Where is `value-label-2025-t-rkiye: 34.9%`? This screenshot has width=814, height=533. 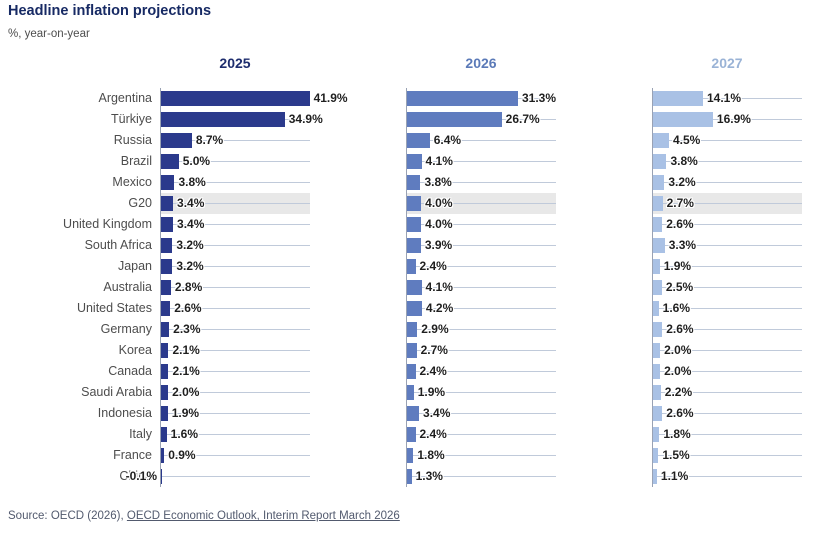 value-label-2025-t-rkiye: 34.9% is located at coordinates (305, 119).